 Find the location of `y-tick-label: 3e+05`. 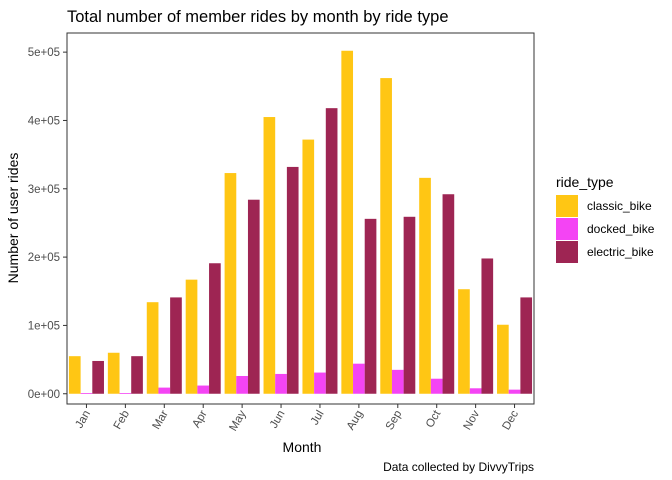

y-tick-label: 3e+05 is located at coordinates (44, 190).